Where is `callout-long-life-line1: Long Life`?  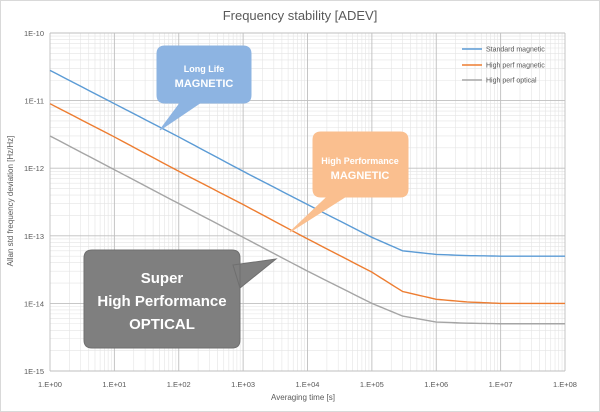
callout-long-life-line1: Long Life is located at coordinates (204, 69).